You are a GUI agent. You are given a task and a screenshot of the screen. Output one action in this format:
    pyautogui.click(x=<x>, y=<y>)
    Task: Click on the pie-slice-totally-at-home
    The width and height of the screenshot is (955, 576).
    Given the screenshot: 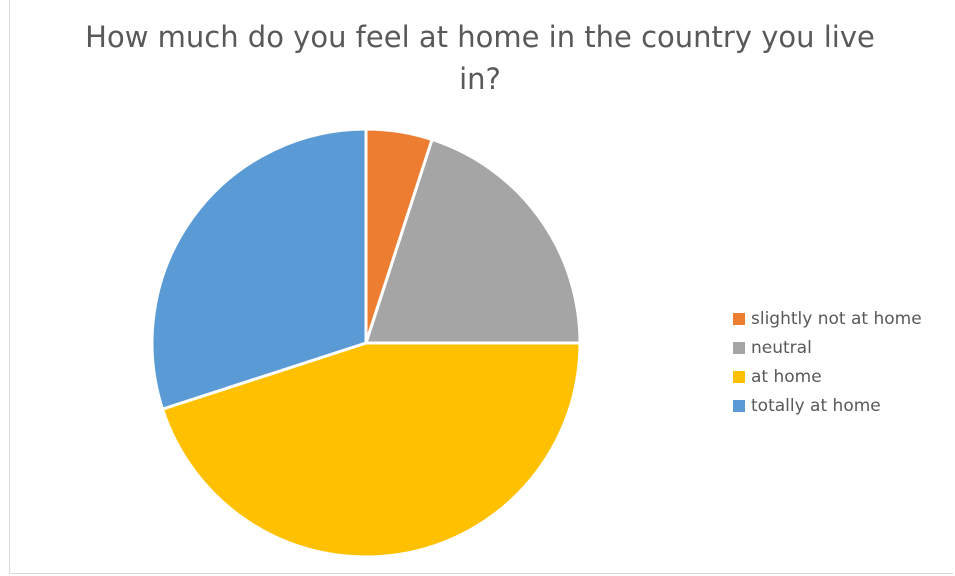 What is the action you would take?
    pyautogui.click(x=259, y=269)
    